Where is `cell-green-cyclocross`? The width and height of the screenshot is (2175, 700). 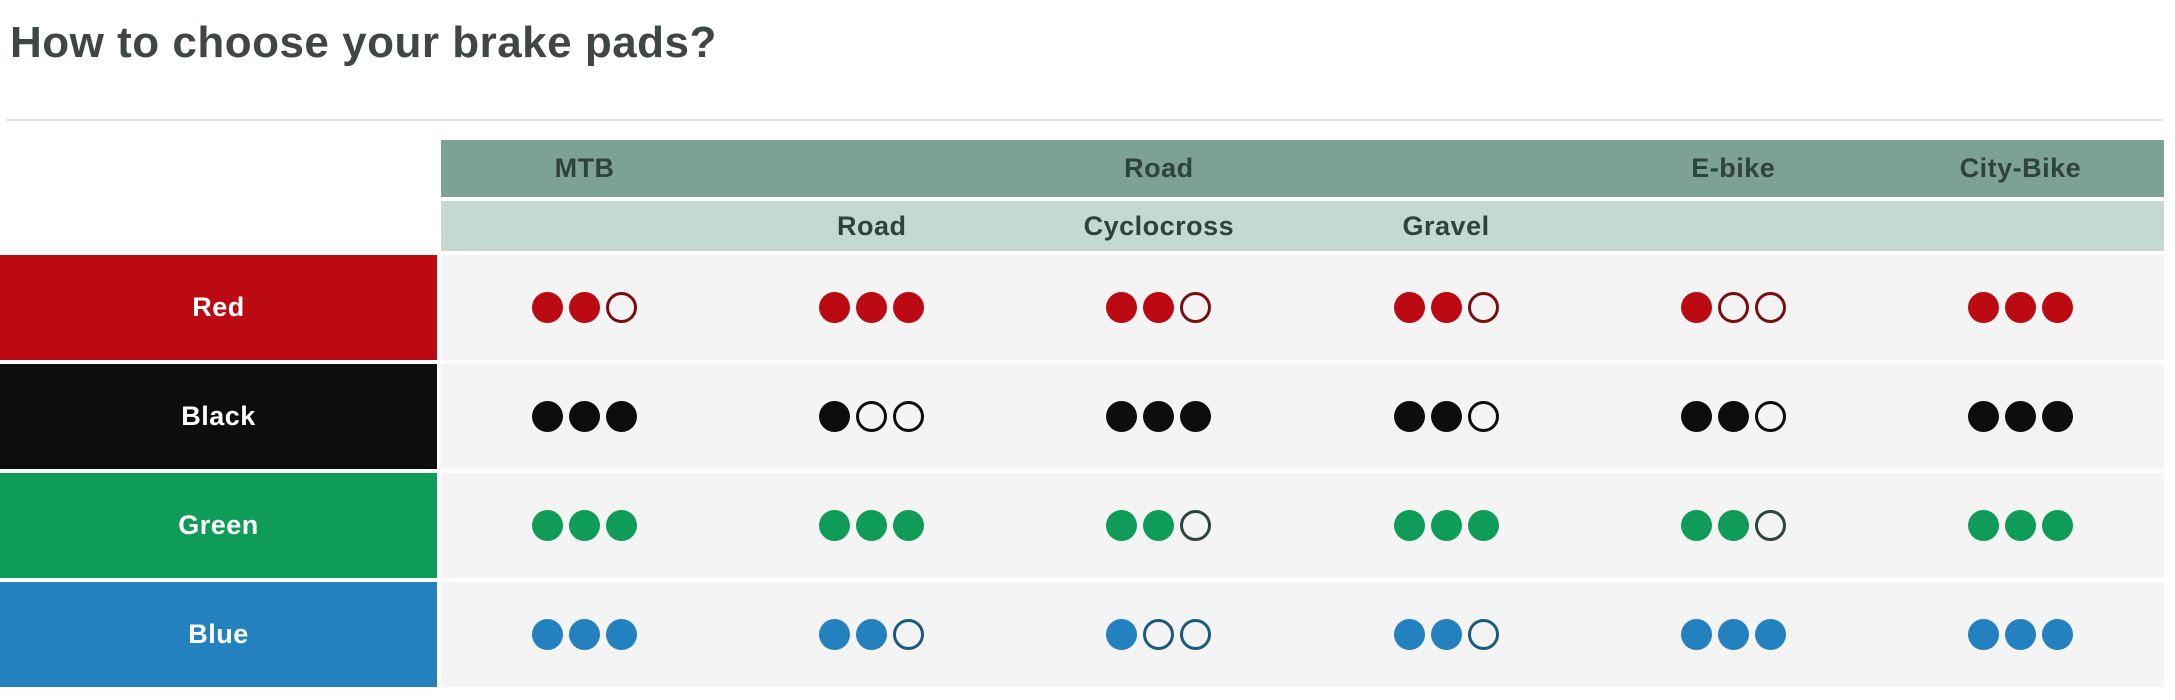 cell-green-cyclocross is located at coordinates (1158, 525).